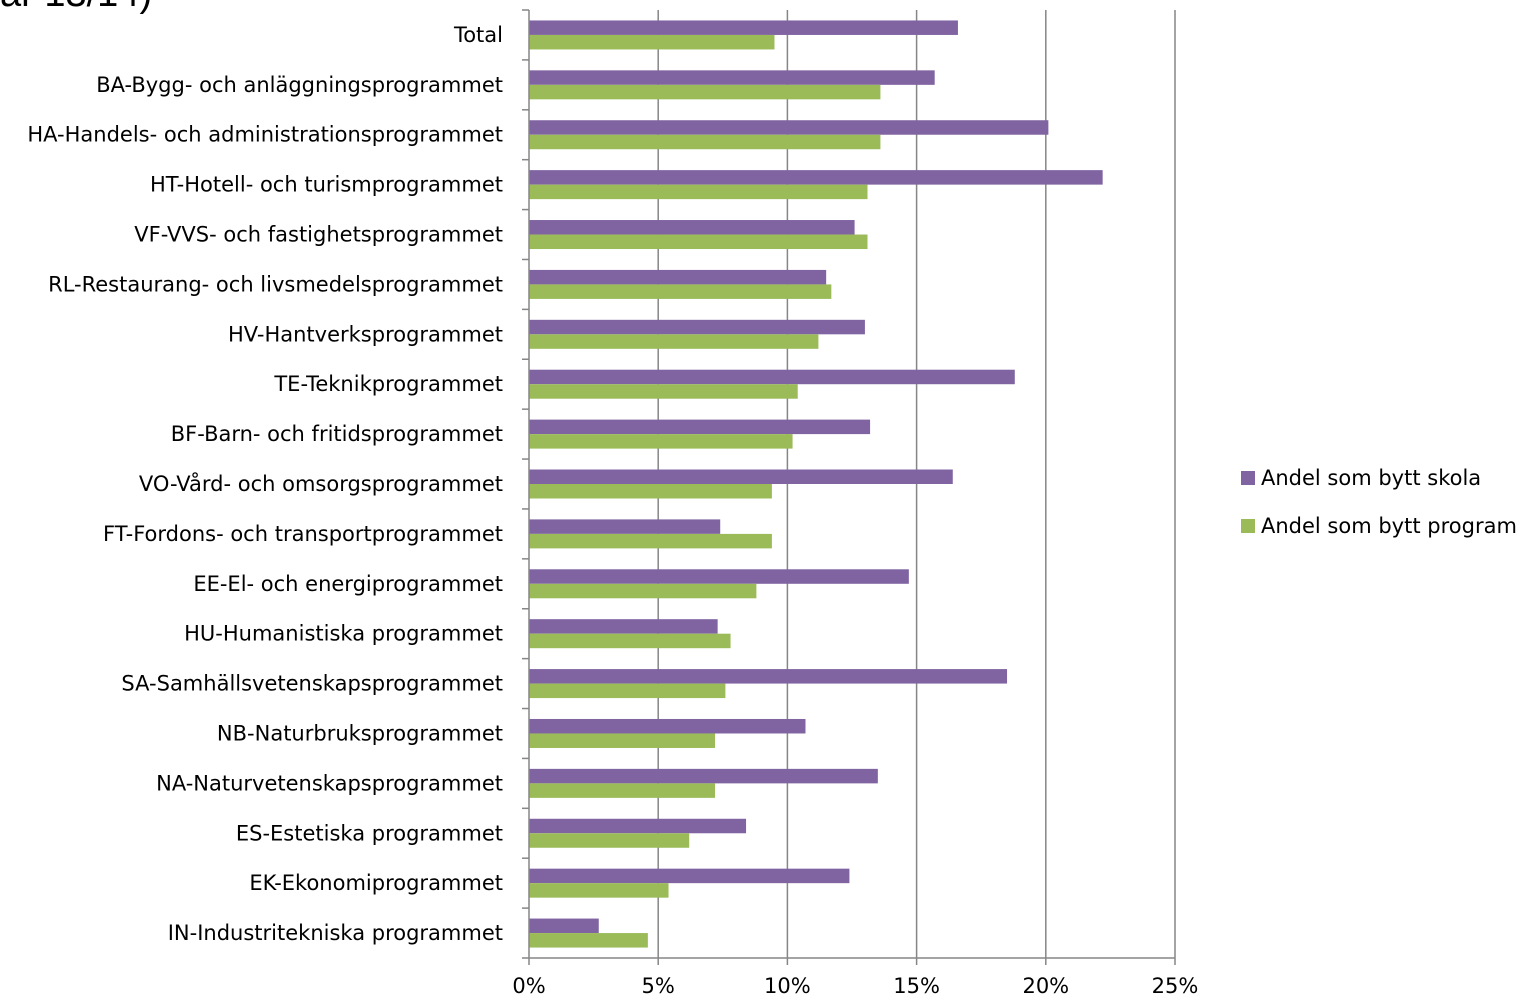  What do you see at coordinates (1371, 478) in the screenshot?
I see `legend-label: Andel som bytt skola` at bounding box center [1371, 478].